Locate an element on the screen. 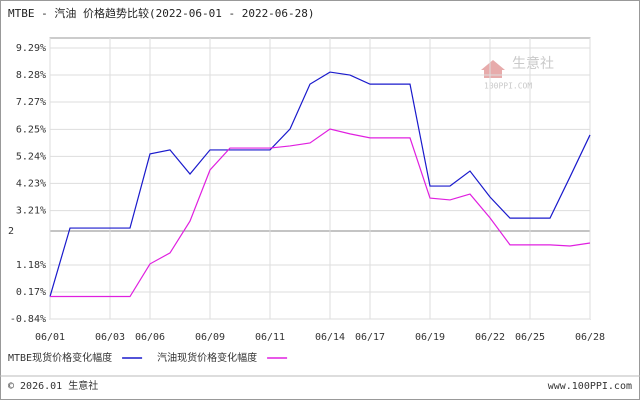 The width and height of the screenshot is (640, 400). x-tick-label: 06/03 is located at coordinates (110, 337).